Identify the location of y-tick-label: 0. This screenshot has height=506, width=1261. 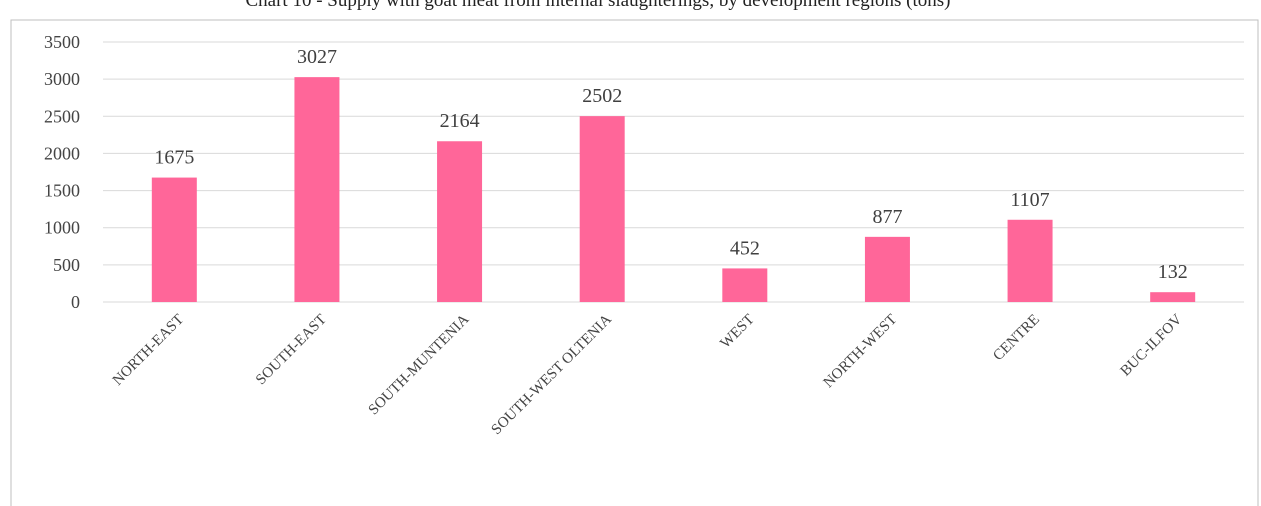
(75, 302).